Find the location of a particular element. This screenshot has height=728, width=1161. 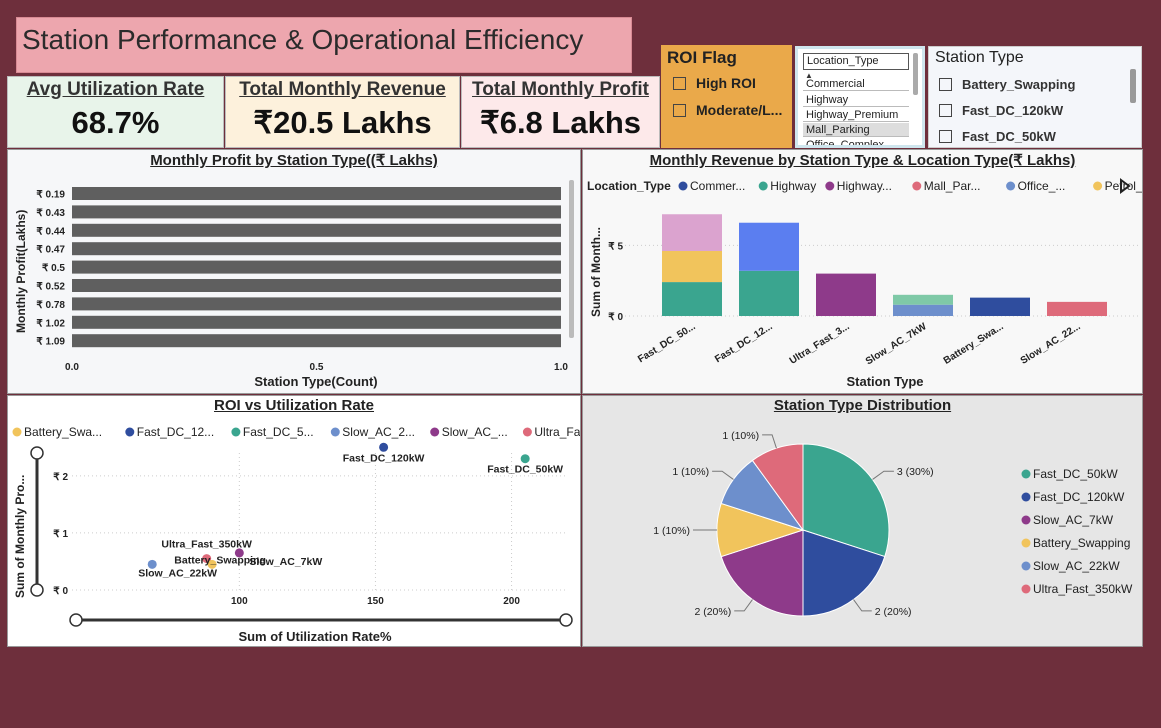

pie-legend-label: Fast_DC_120kW is located at coordinates (1079, 497).